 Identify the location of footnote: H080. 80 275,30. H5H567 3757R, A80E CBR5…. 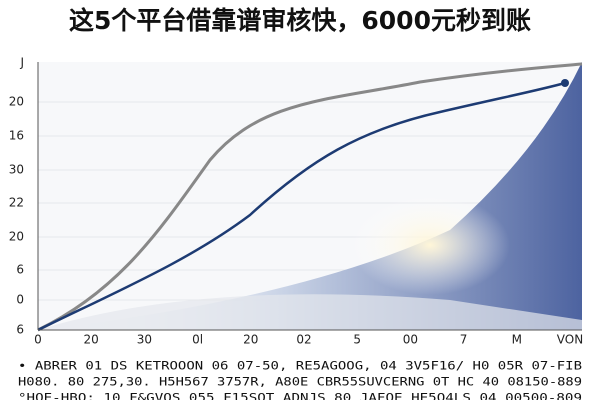
(300, 382).